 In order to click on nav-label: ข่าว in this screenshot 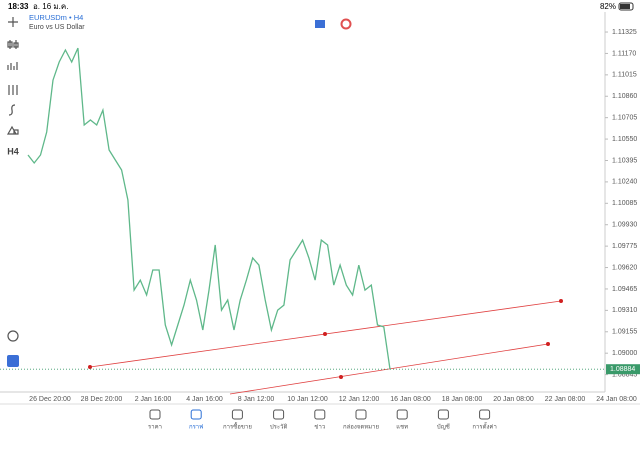, I will do `click(319, 427)`.